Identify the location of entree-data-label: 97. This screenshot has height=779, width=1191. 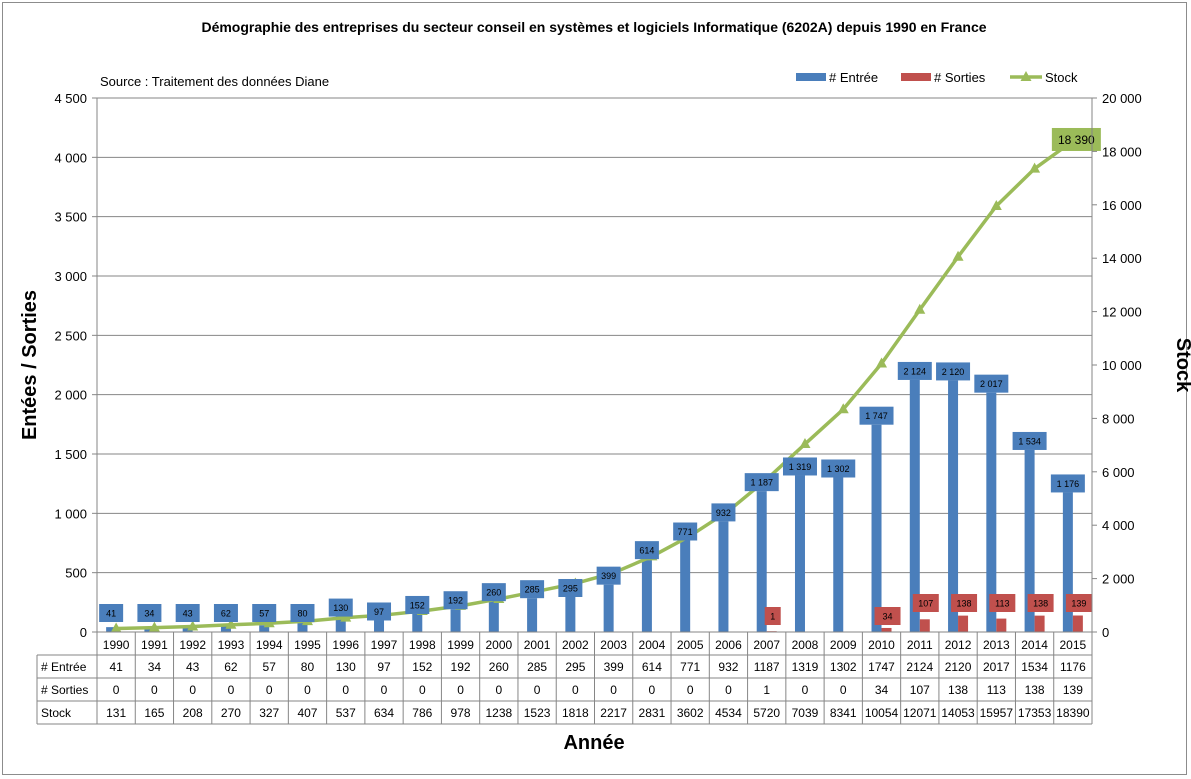
(379, 612).